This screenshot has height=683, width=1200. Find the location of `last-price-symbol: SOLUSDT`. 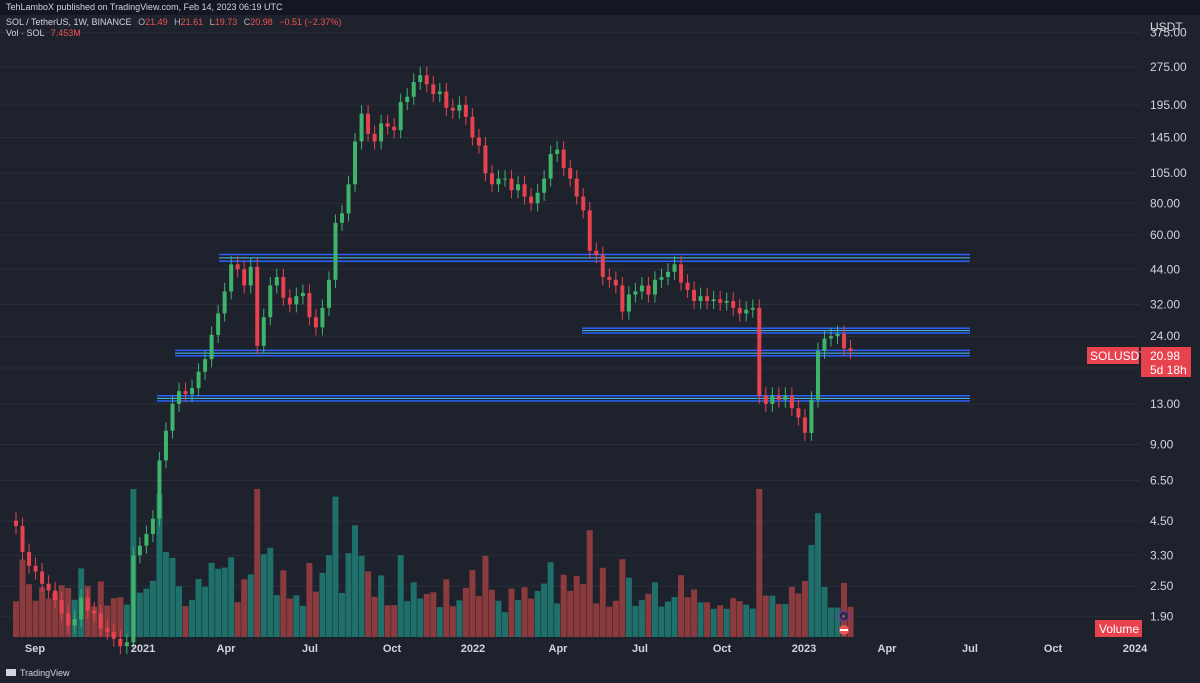

last-price-symbol: SOLUSDT is located at coordinates (1118, 356).